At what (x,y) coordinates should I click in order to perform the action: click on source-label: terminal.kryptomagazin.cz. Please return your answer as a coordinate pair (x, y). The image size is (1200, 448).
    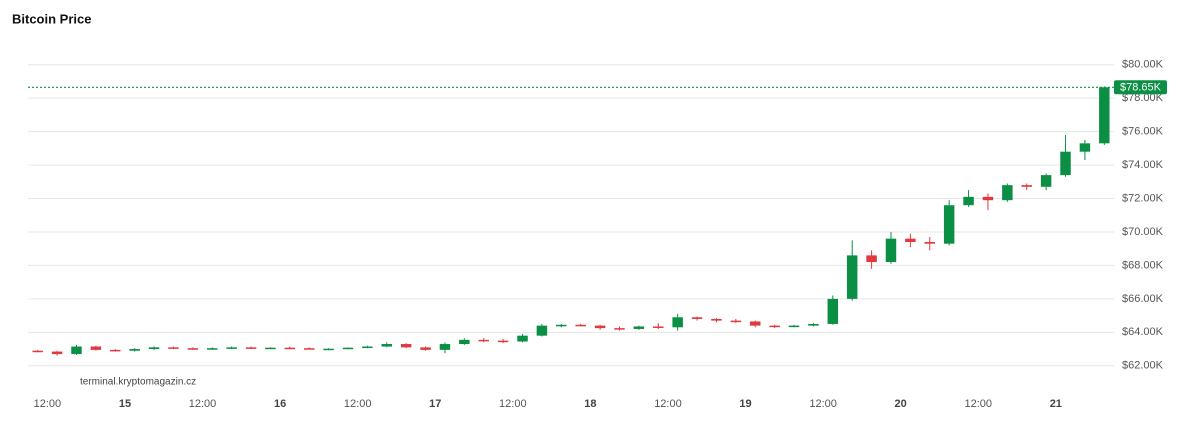
    Looking at the image, I should click on (138, 382).